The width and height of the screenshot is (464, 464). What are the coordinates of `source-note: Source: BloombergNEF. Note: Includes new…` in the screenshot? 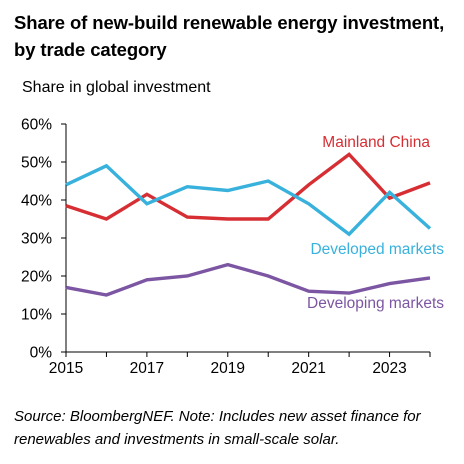 It's located at (217, 428).